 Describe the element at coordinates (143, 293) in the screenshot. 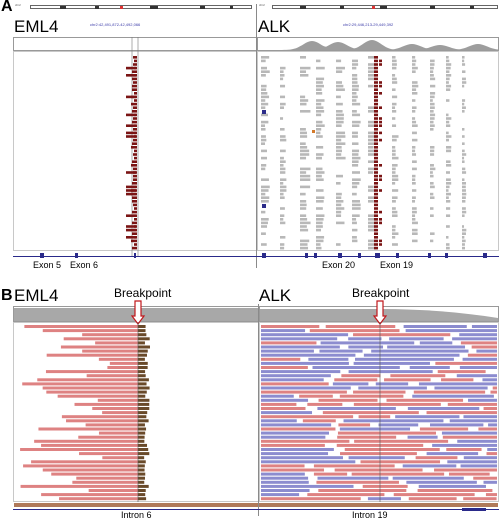

I see `panel-b-left-breakpoint-label: Breakpoint` at that location.